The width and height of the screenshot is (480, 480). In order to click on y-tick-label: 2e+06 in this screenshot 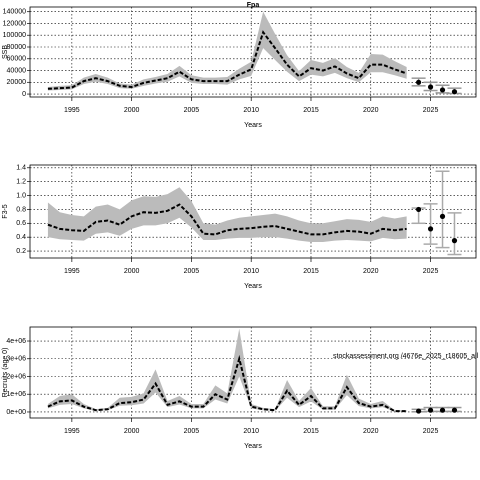, I will do `click(16, 376)`.